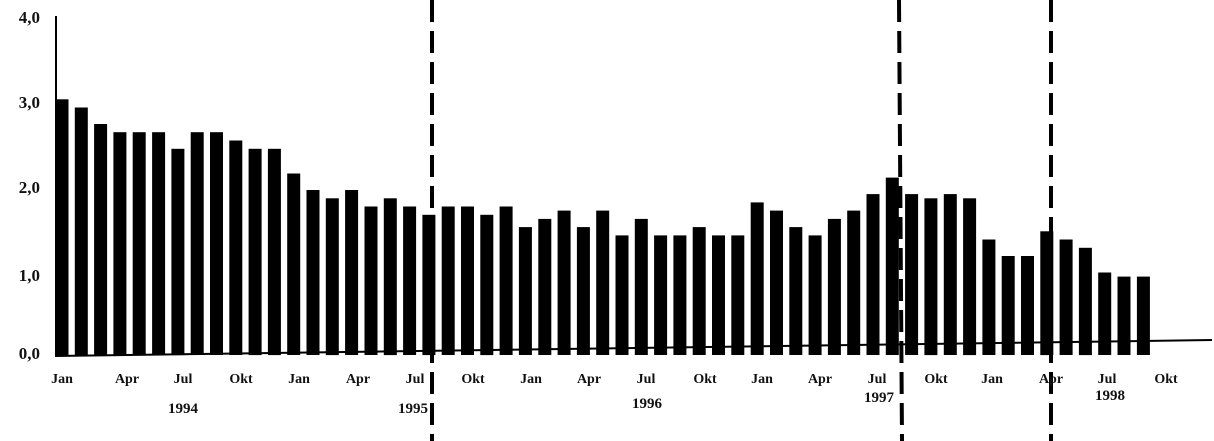 This screenshot has width=1214, height=441. Describe the element at coordinates (29, 275) in the screenshot. I see `y-tick-label: 1,0` at that location.